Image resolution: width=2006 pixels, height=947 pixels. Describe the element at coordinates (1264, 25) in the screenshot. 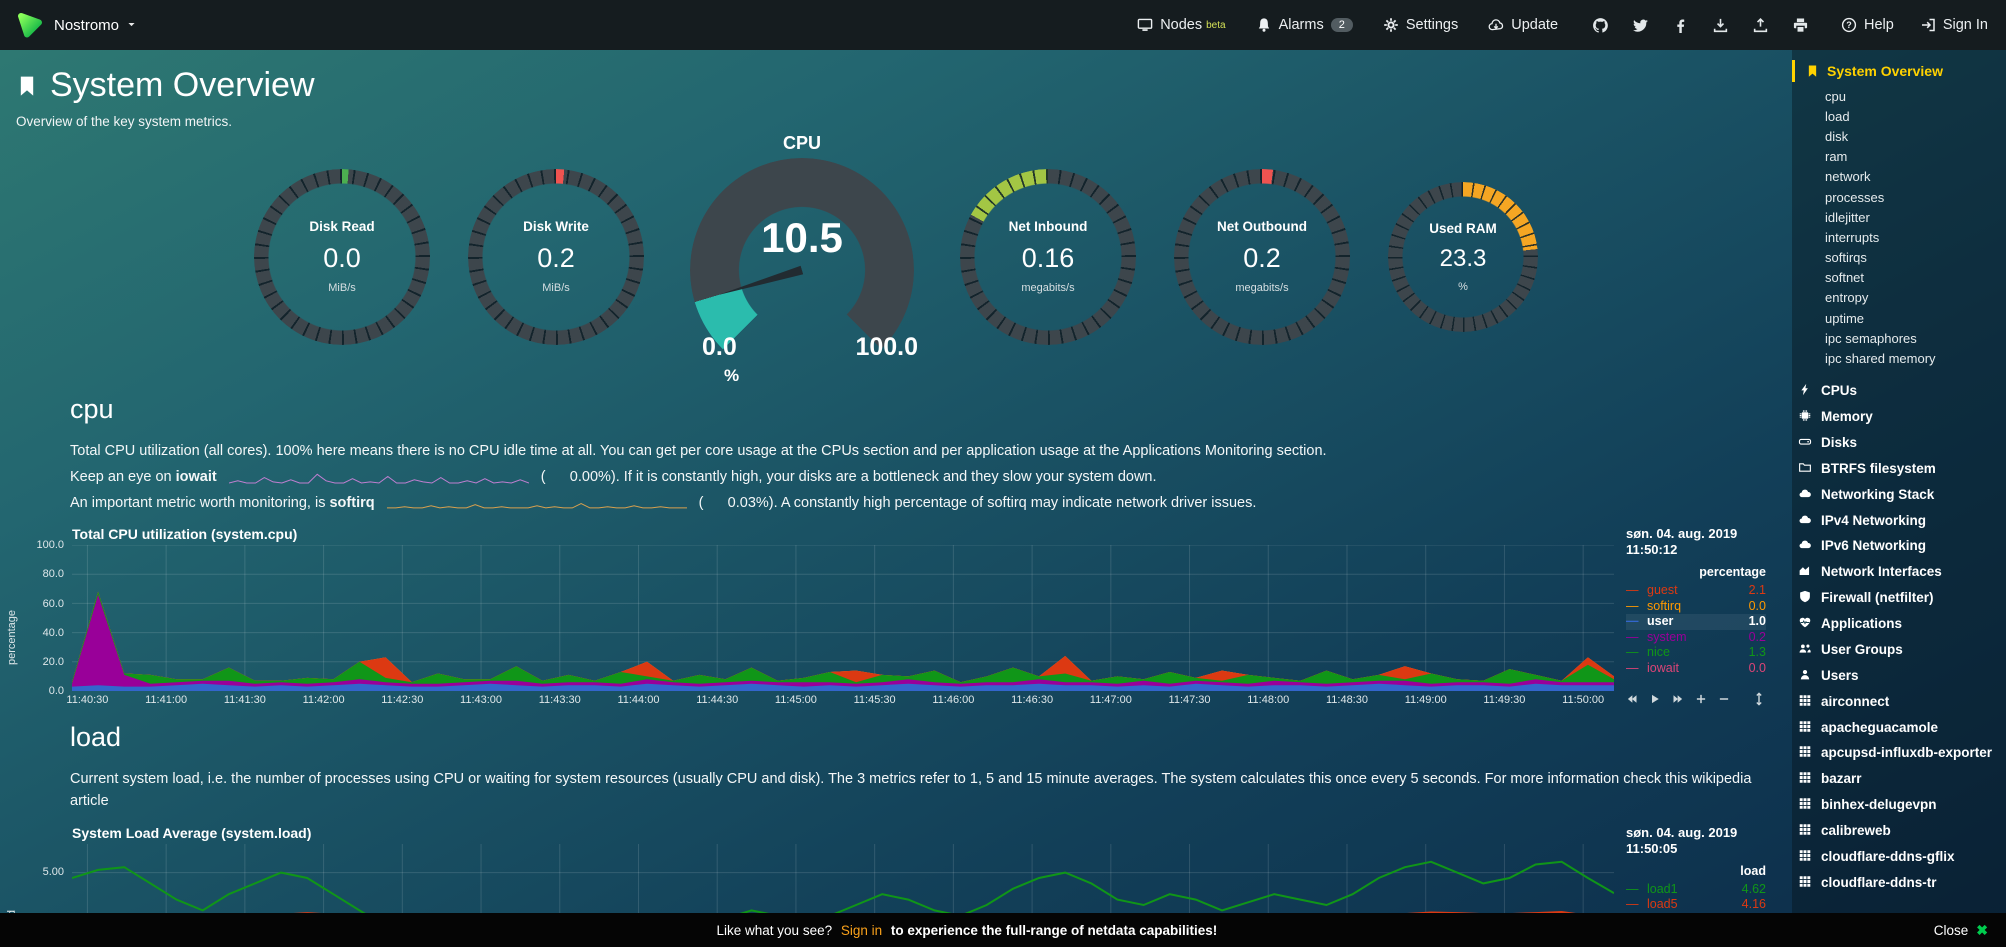

I see `bell-icon` at that location.